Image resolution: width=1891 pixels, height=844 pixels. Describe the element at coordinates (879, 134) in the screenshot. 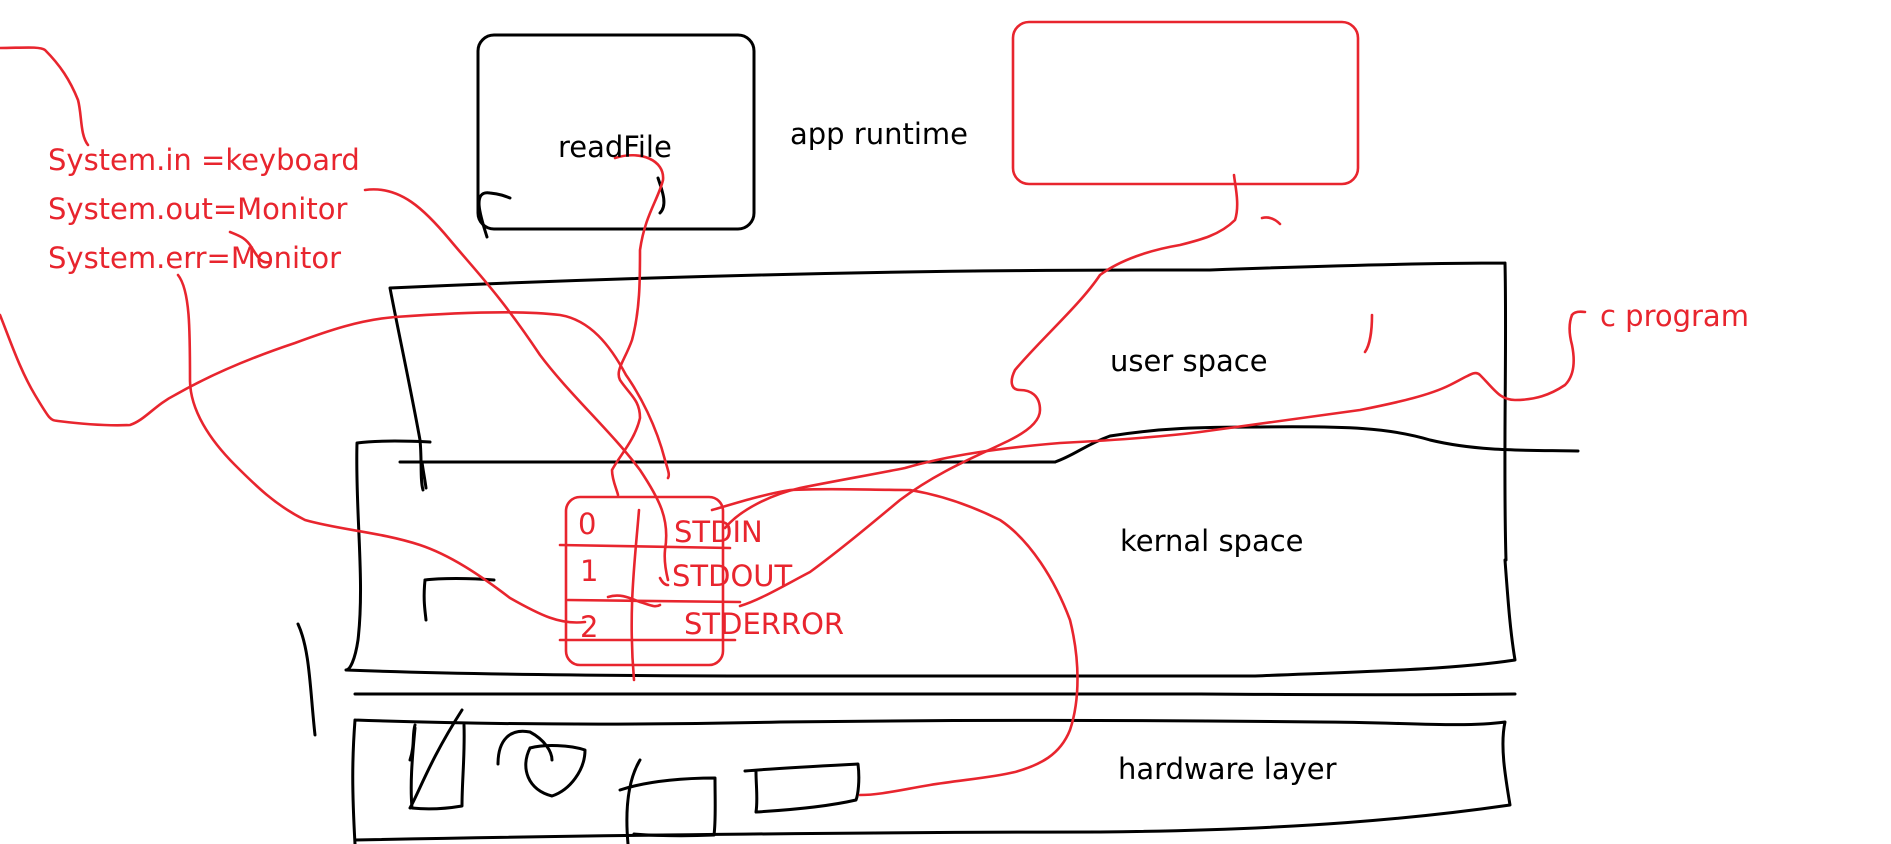

I see `app-runtime-label: app runtime` at that location.